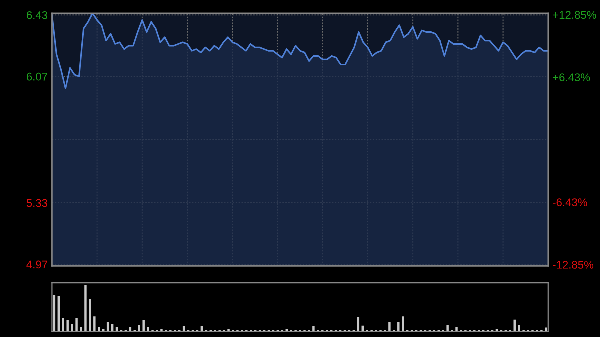 The height and width of the screenshot is (337, 600). I want to click on y-tick-label: 6.43, so click(37, 15).